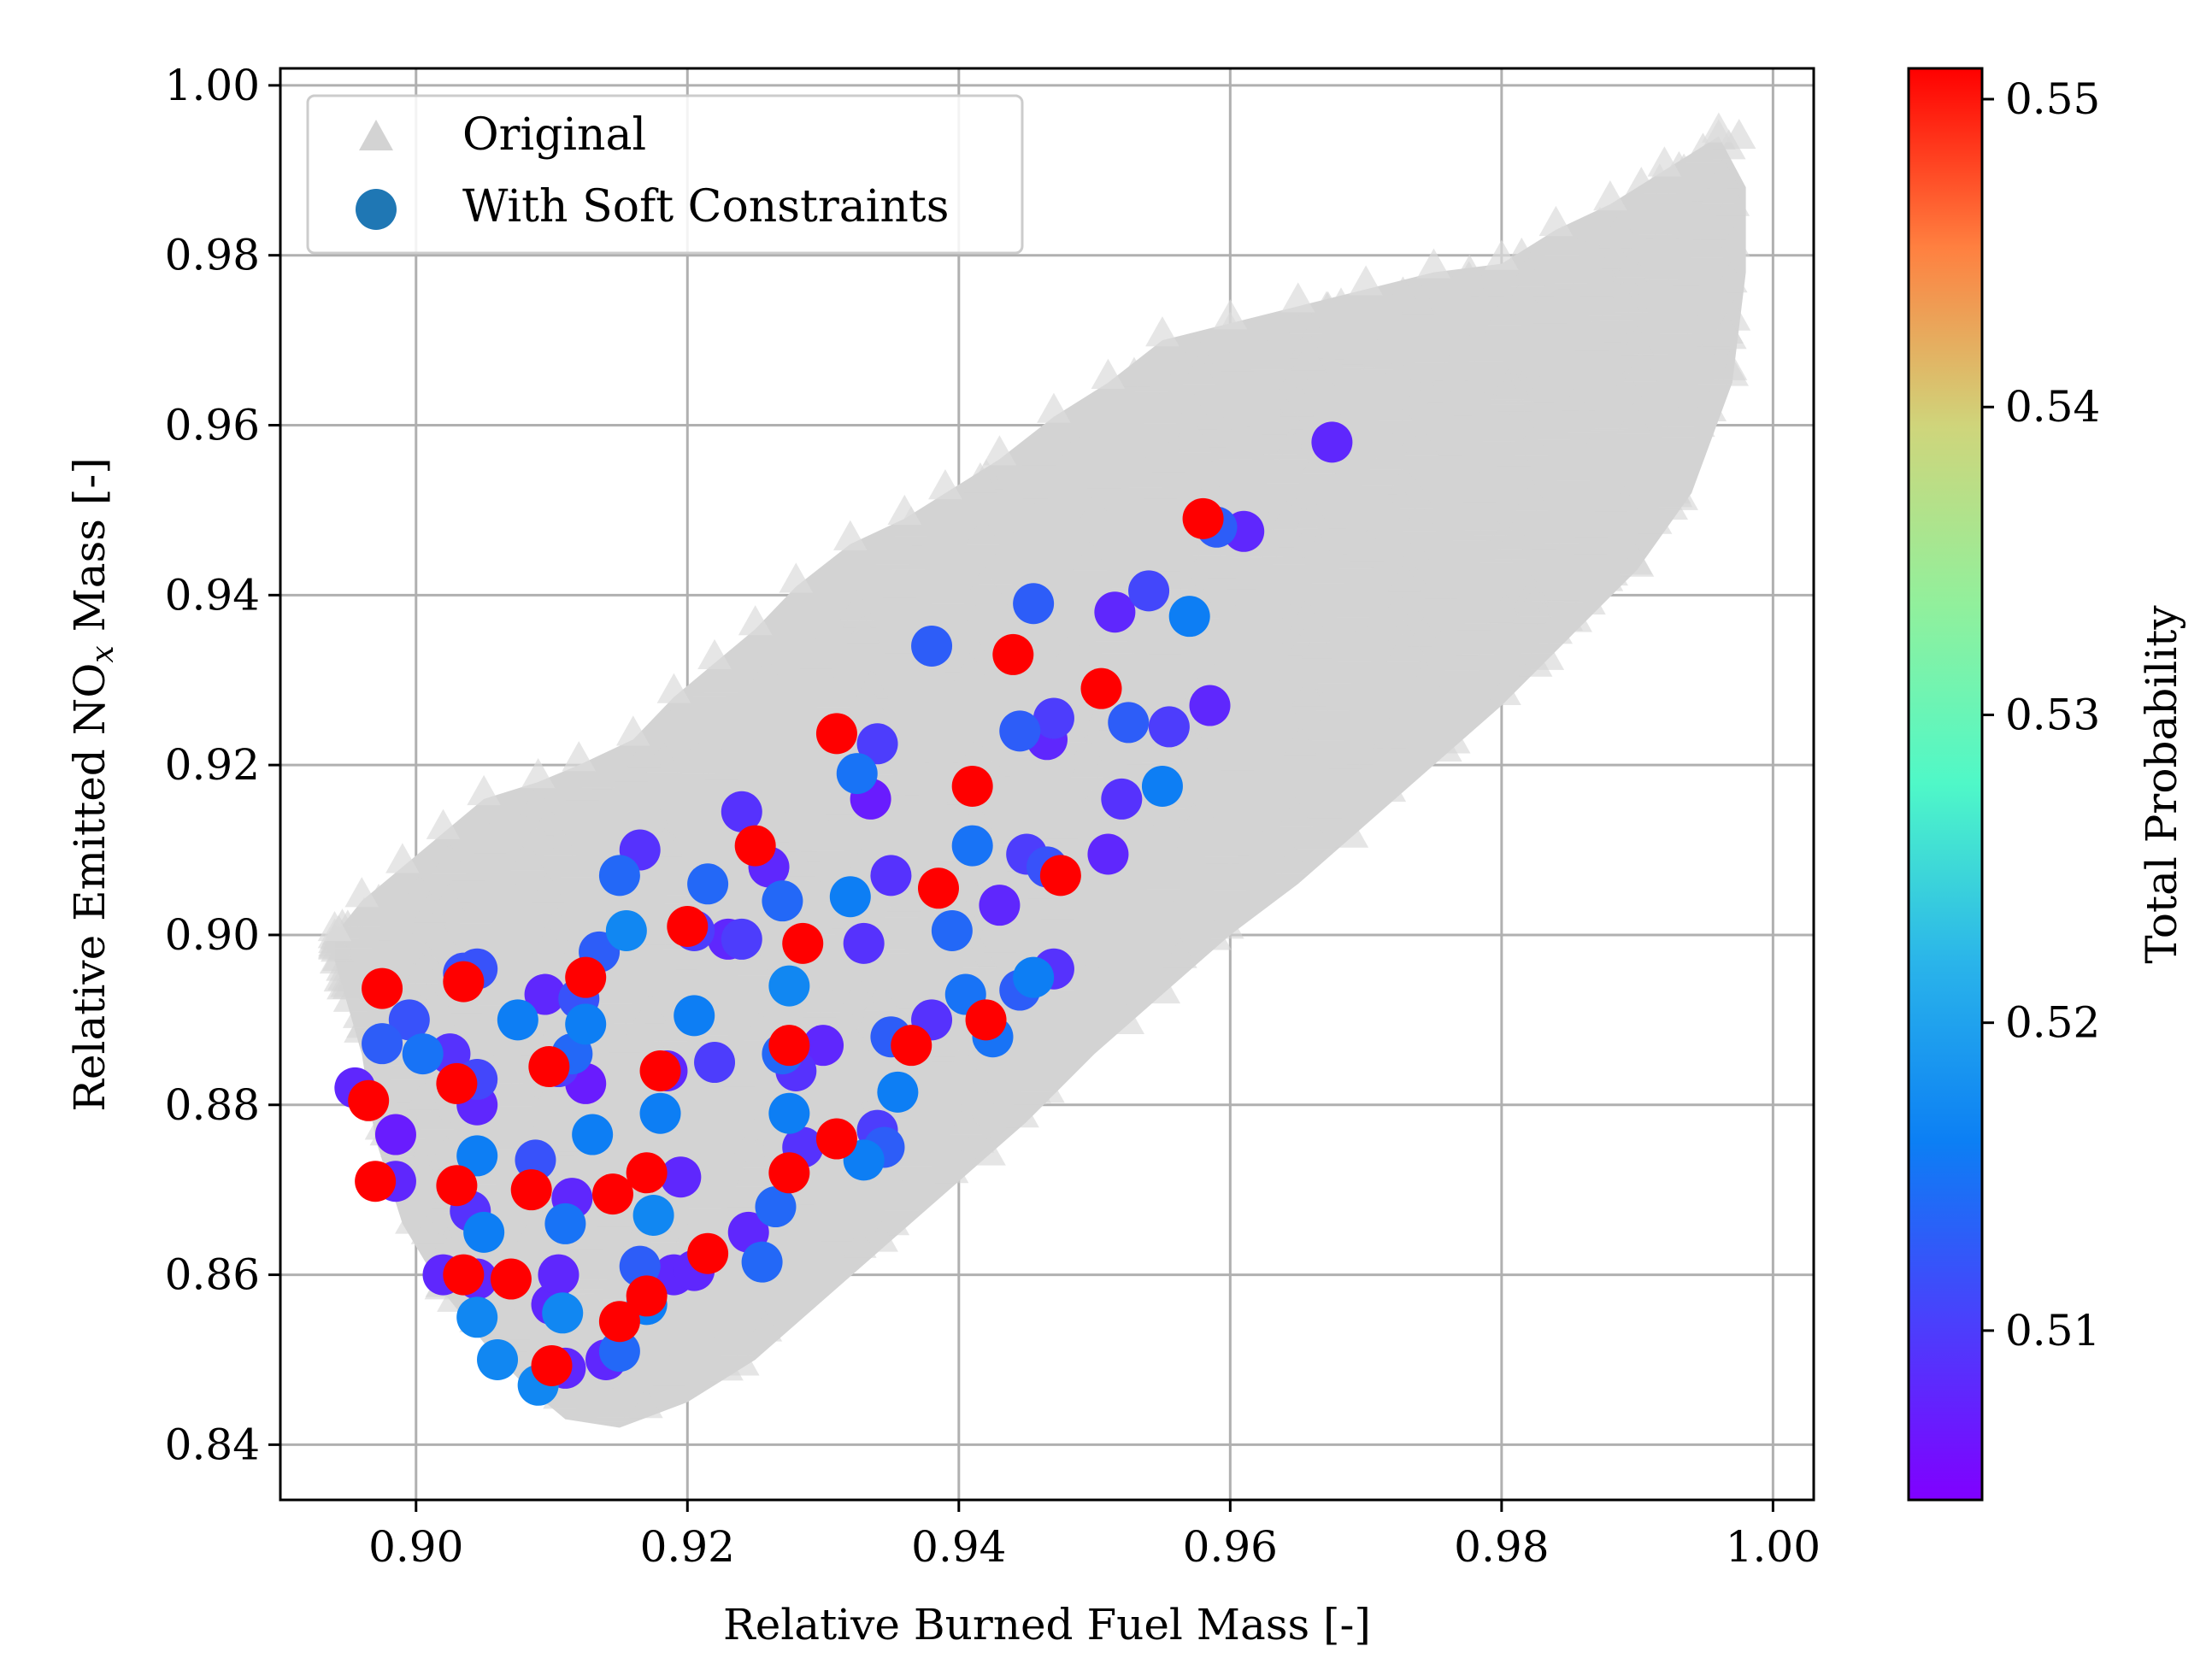 The width and height of the screenshot is (2212, 1664). I want to click on y-axis-label-subscript: x, so click(103, 653).